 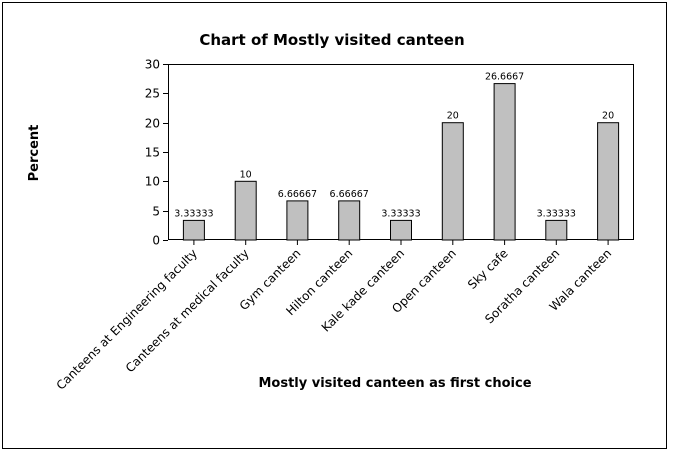 What do you see at coordinates (34, 153) in the screenshot?
I see `y-axis-title: Percent` at bounding box center [34, 153].